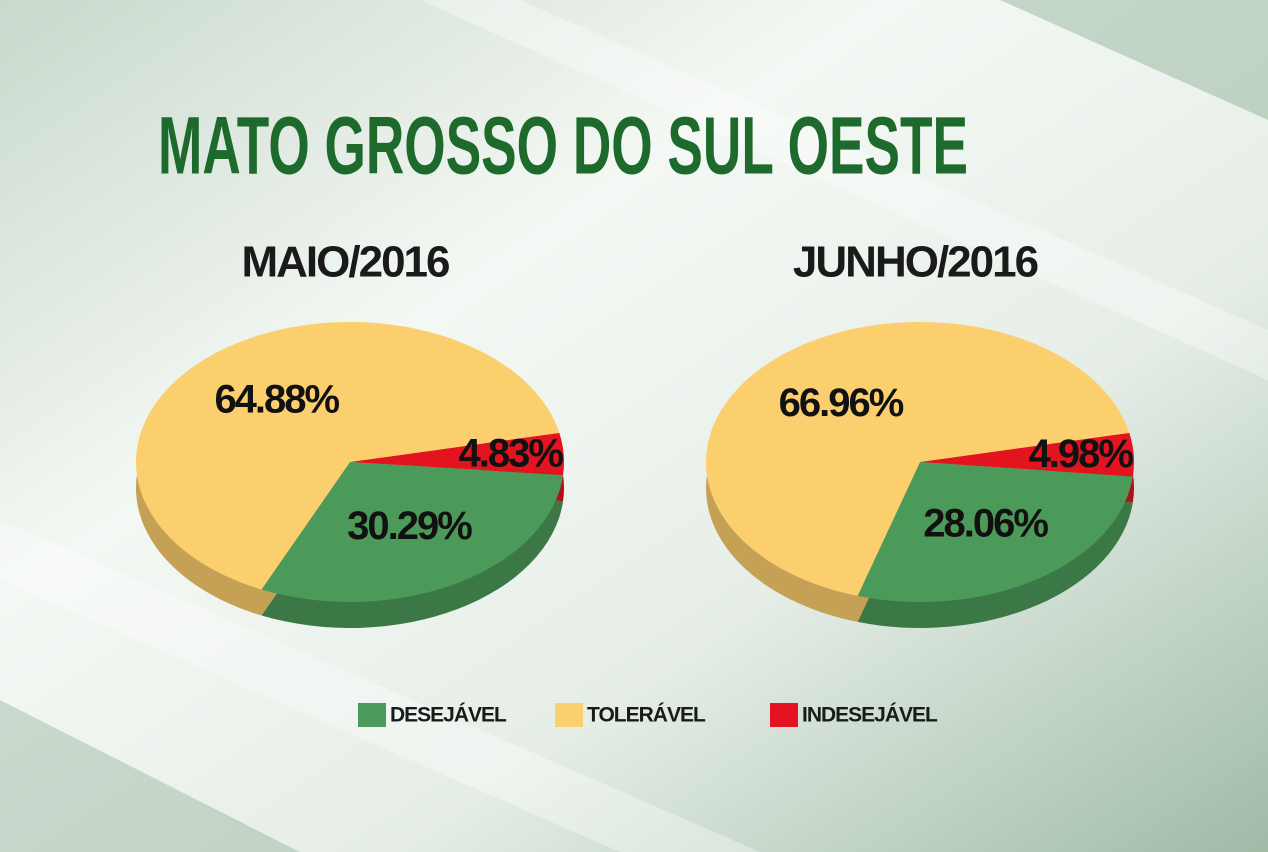 This screenshot has width=1268, height=852. Describe the element at coordinates (985, 524) in the screenshot. I see `data-label: 28.06%` at that location.